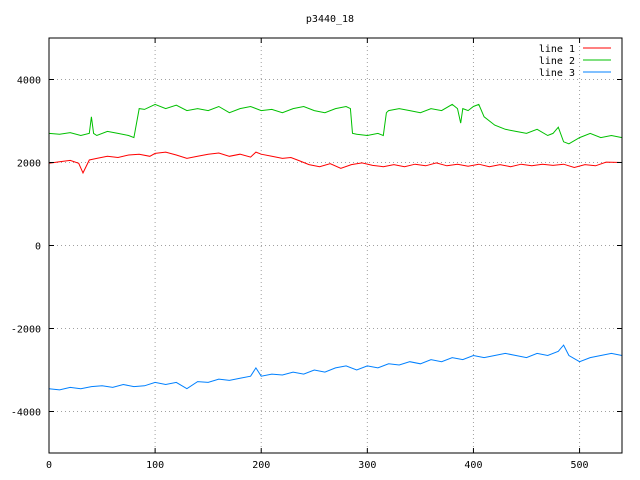 The image size is (640, 480). What do you see at coordinates (580, 465) in the screenshot?
I see `x-tick-label: 500` at bounding box center [580, 465].